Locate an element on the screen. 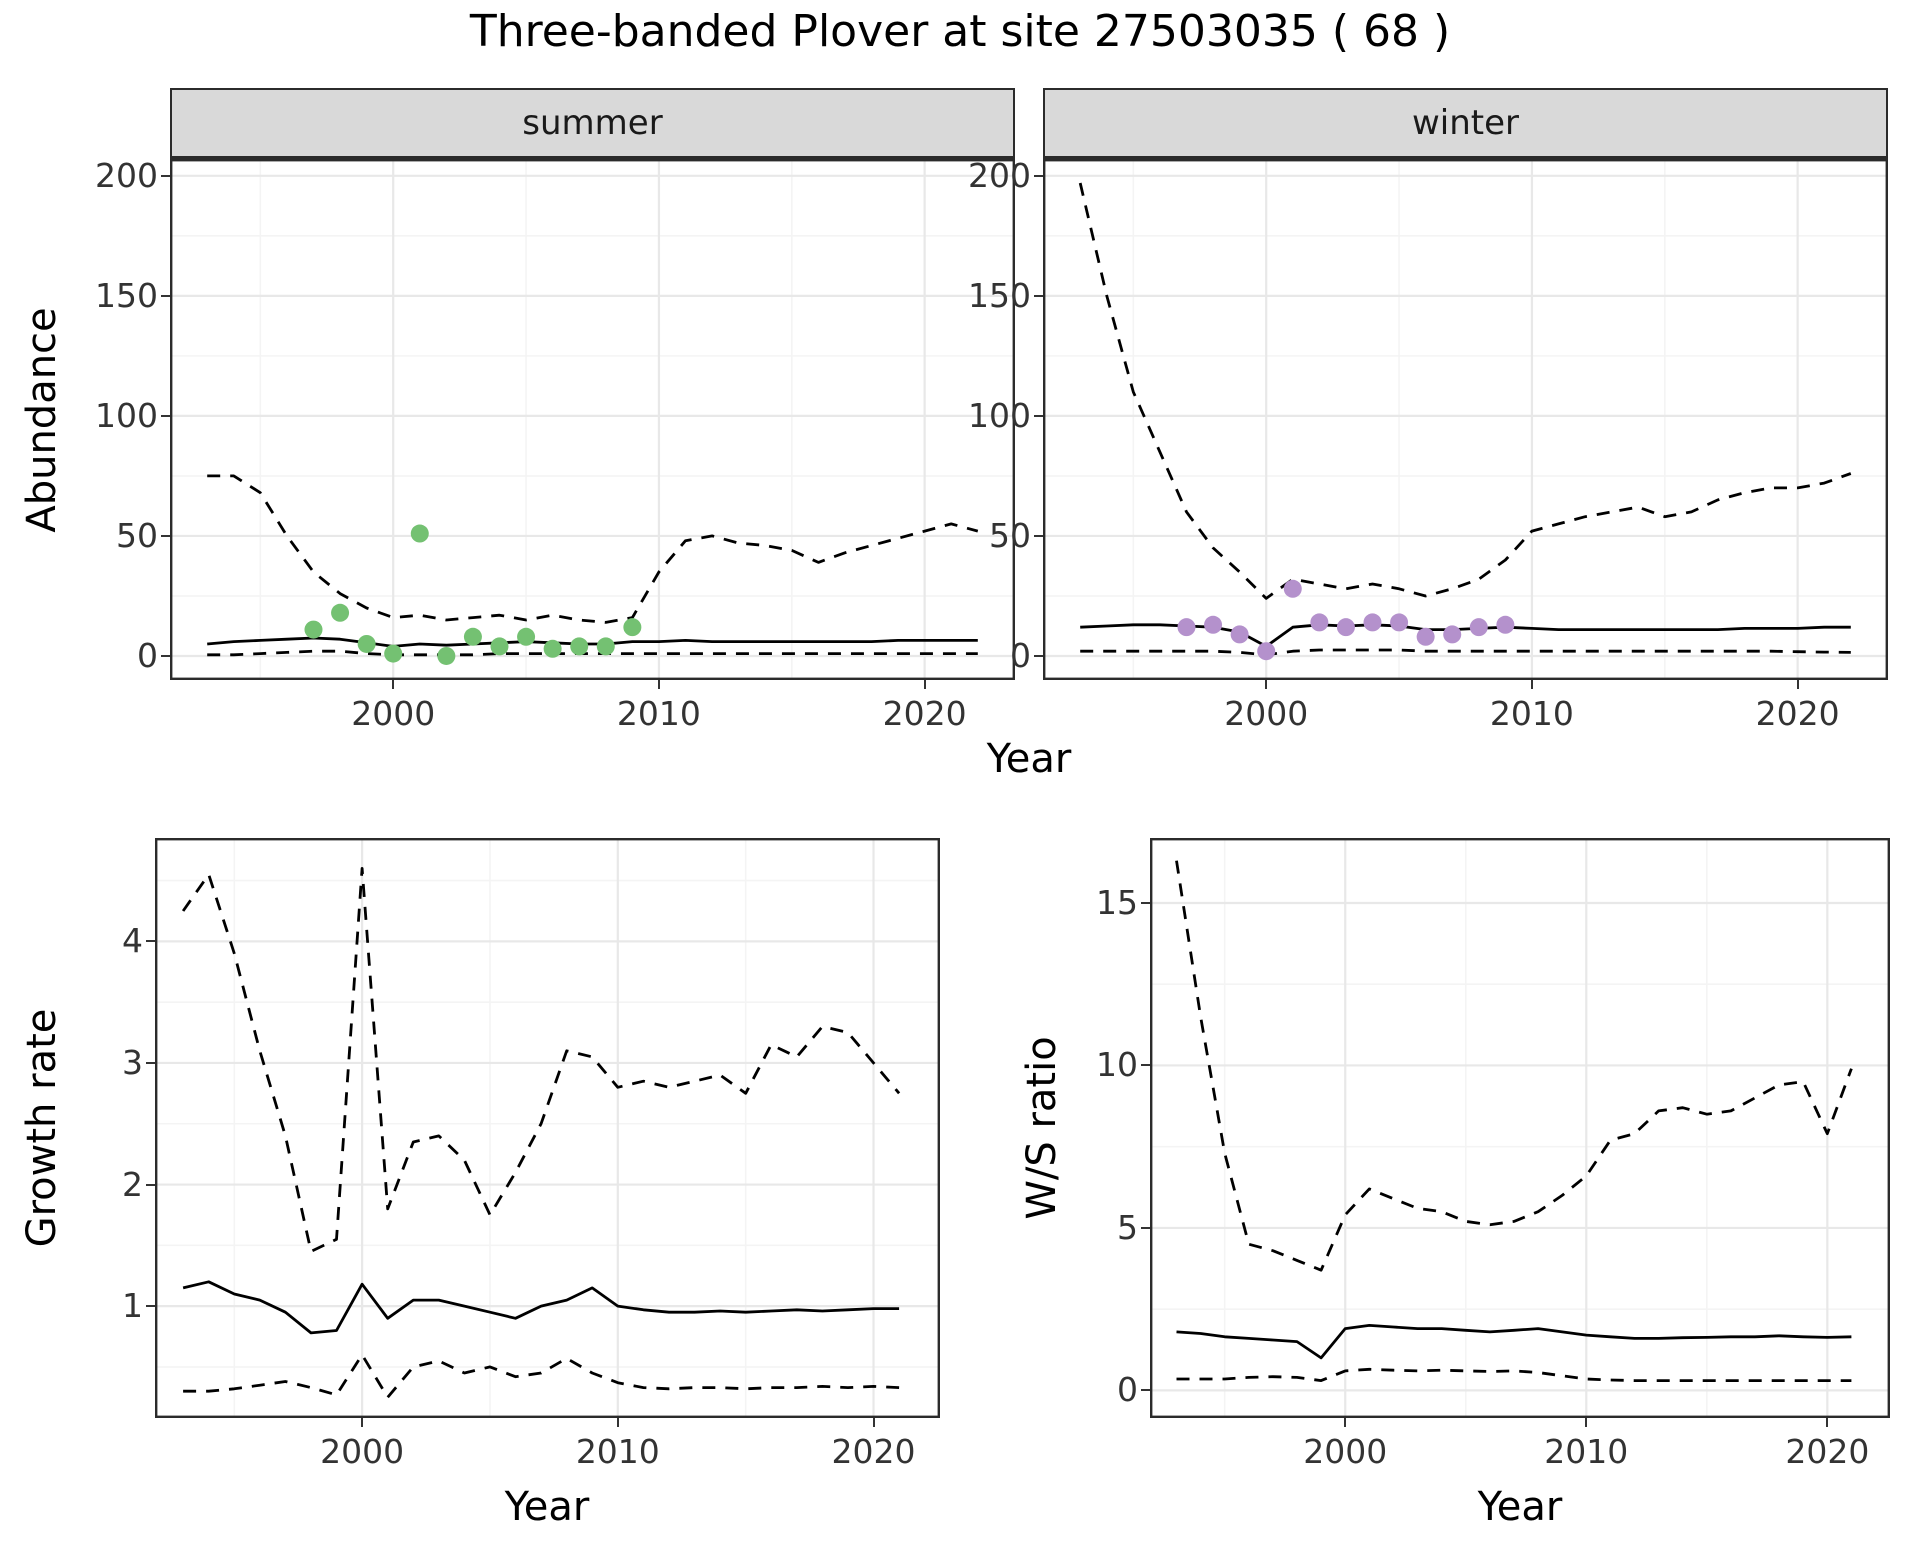  y-tick-label: 2 is located at coordinates (132, 1184).